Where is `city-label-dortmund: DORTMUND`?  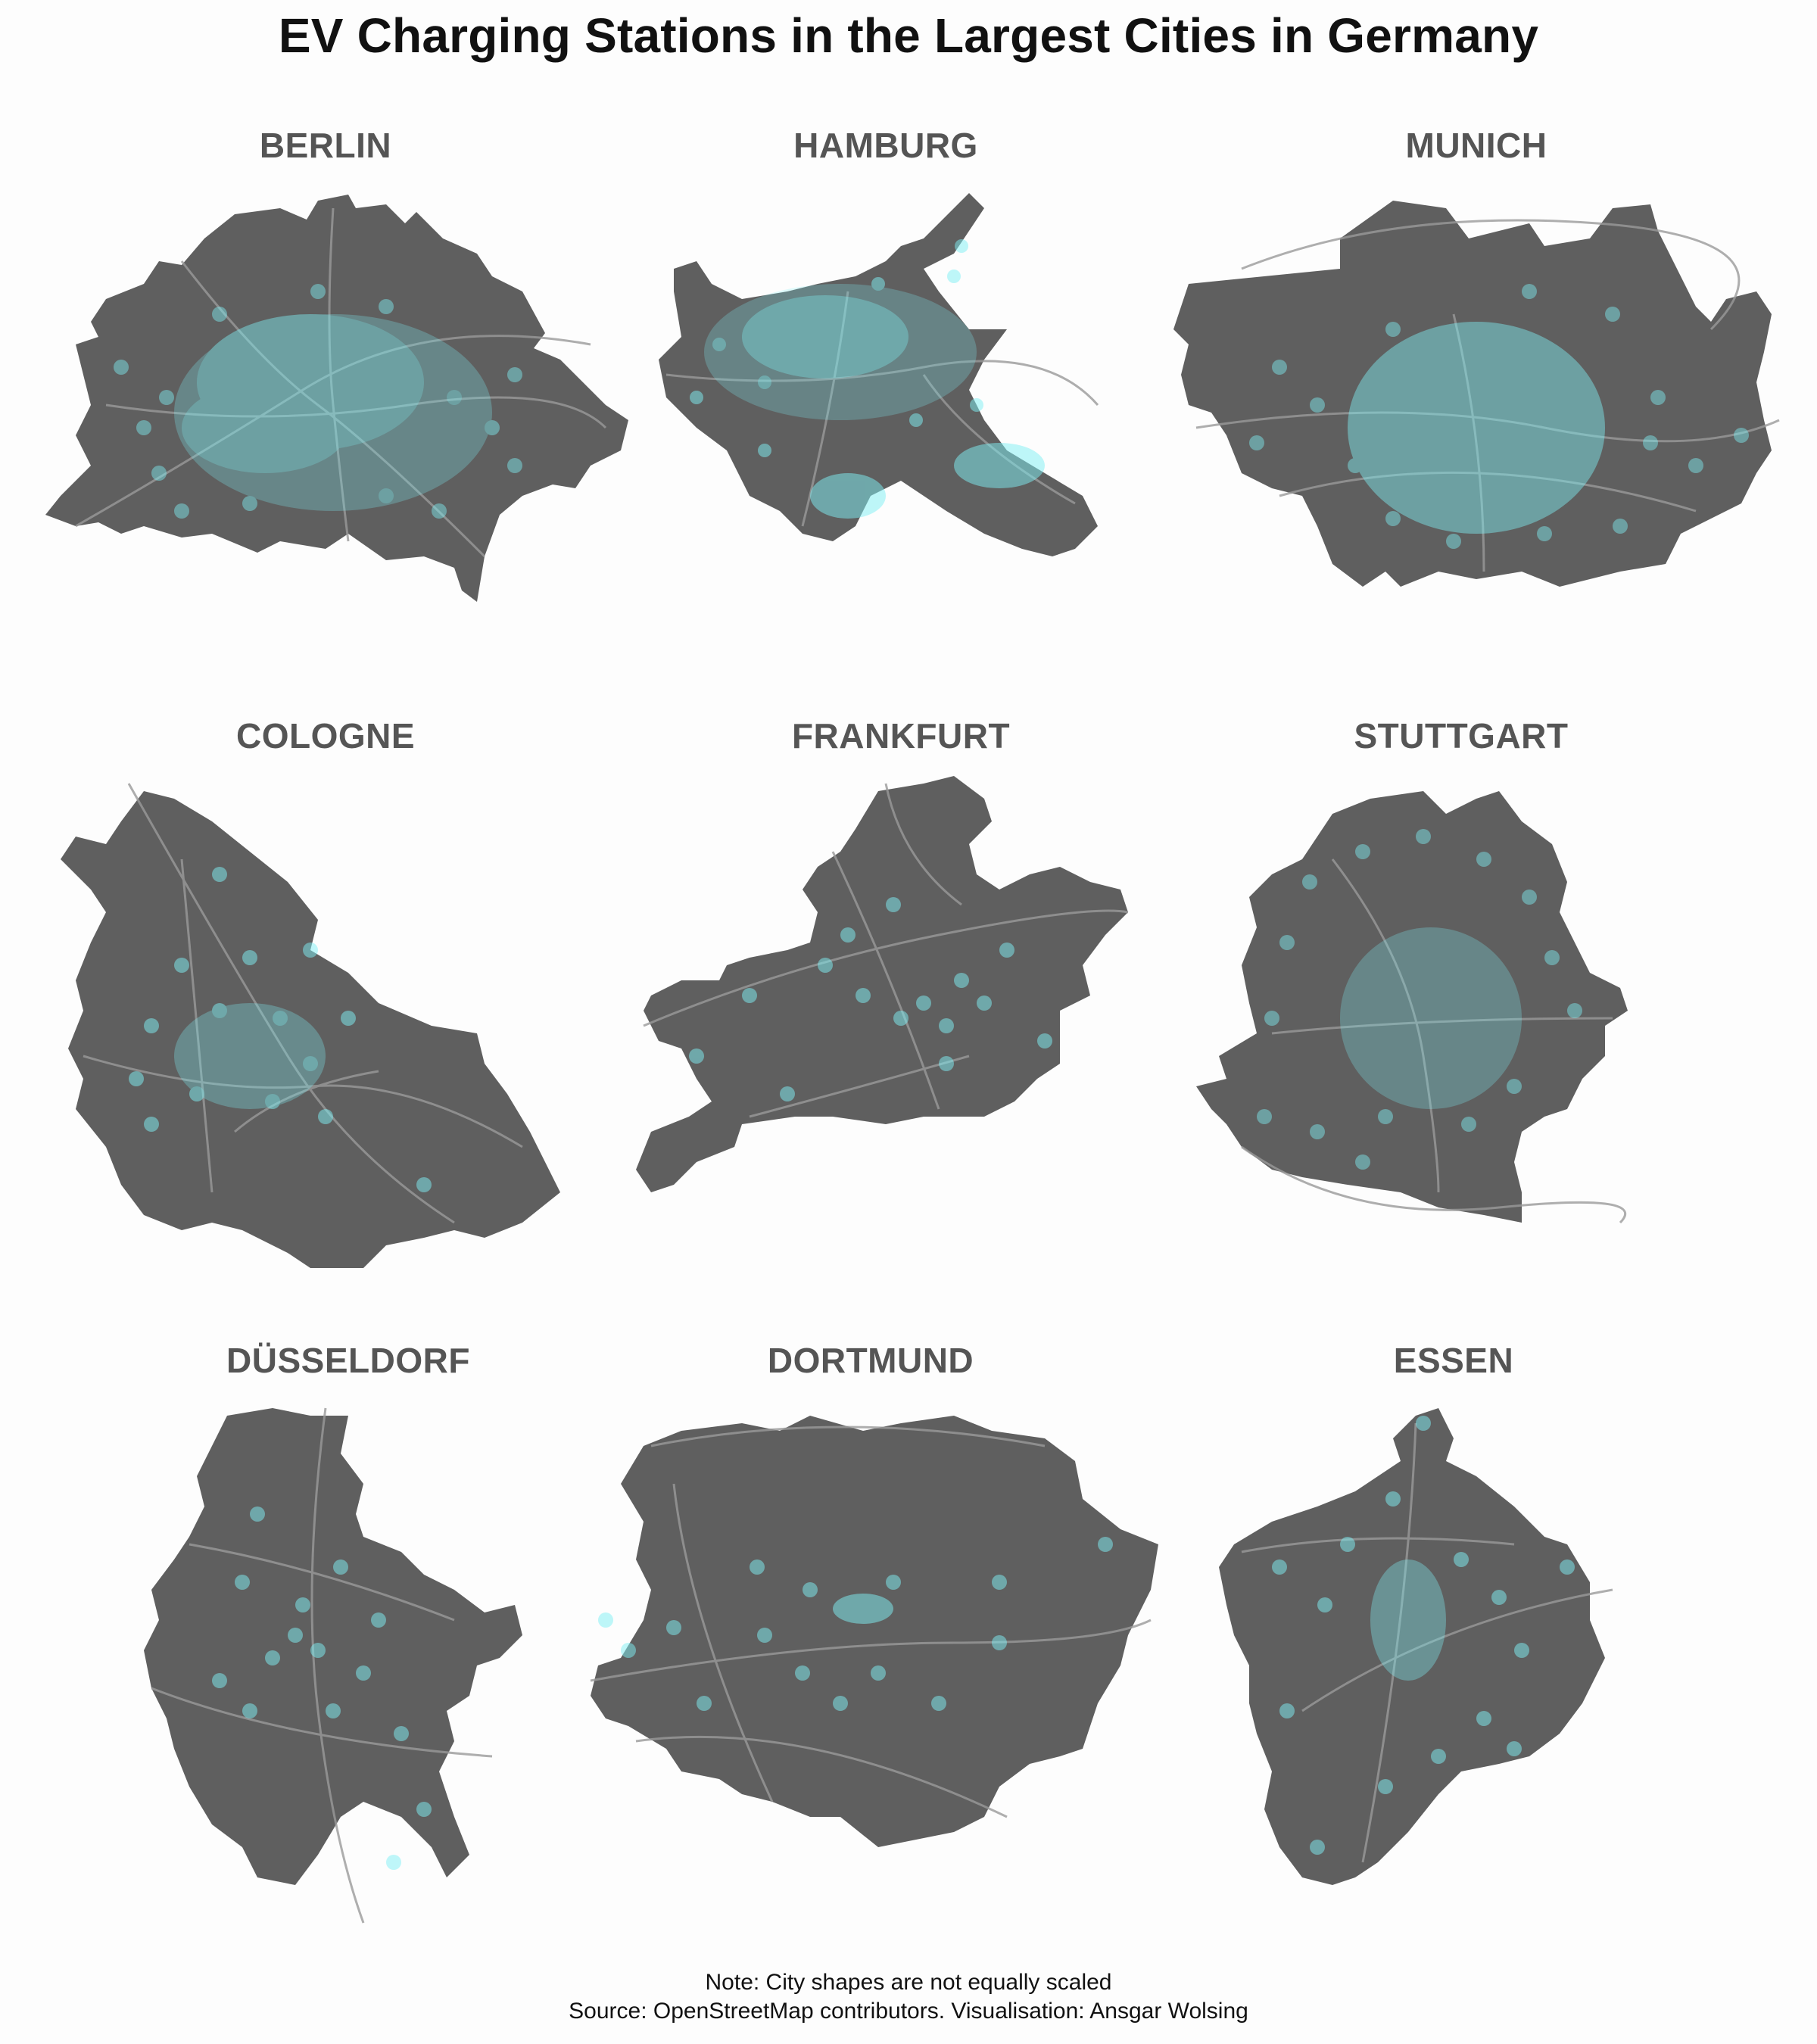
city-label-dortmund: DORTMUND is located at coordinates (870, 1360).